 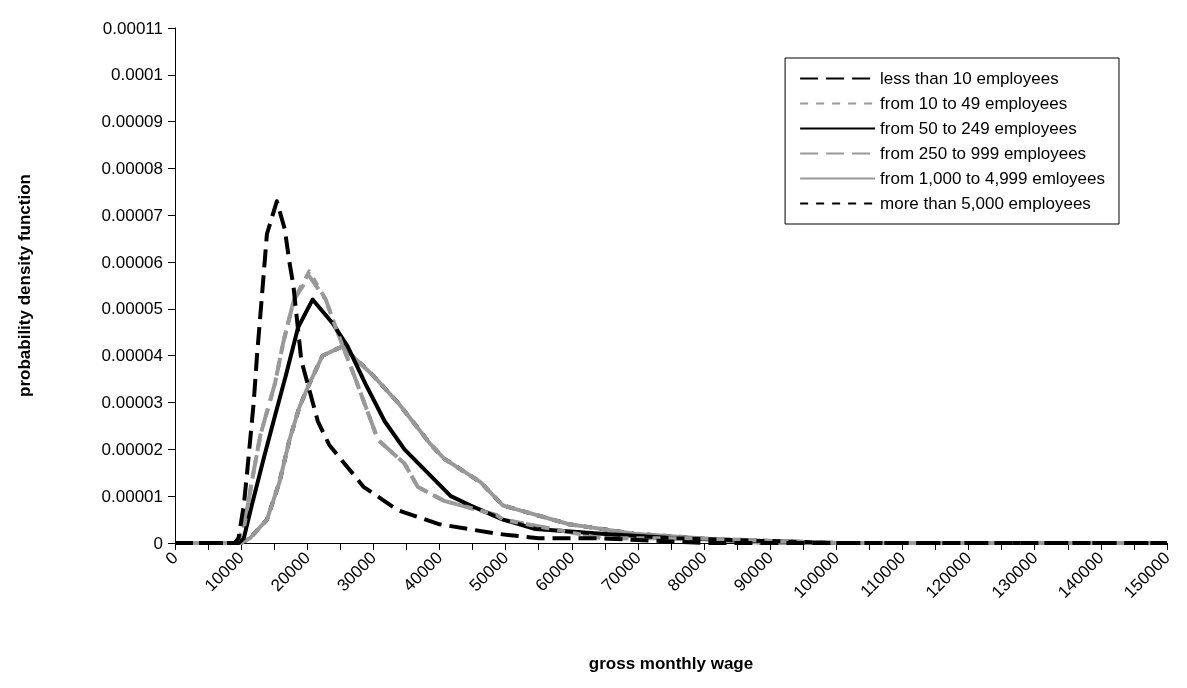 I want to click on legend-label: more than 5,000 employees, so click(x=985, y=203).